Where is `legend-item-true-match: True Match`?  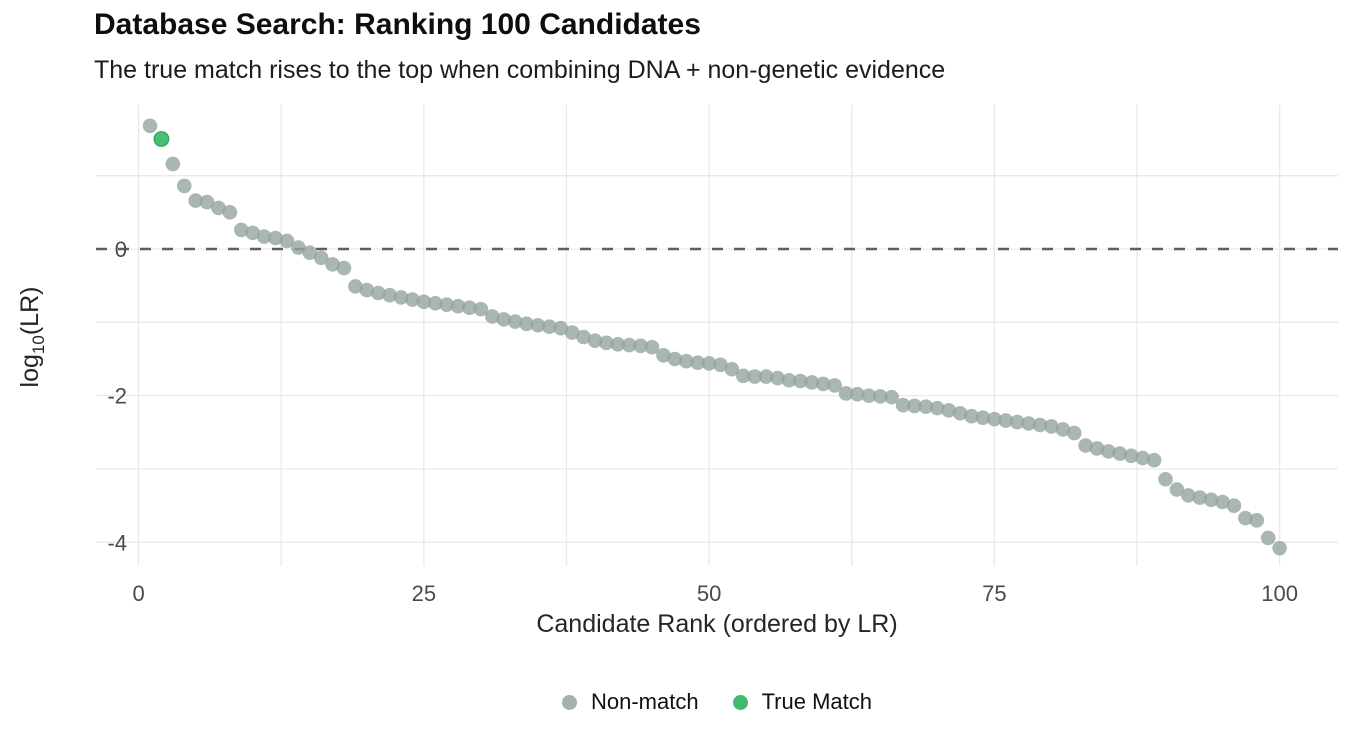 legend-item-true-match: True Match is located at coordinates (802, 702).